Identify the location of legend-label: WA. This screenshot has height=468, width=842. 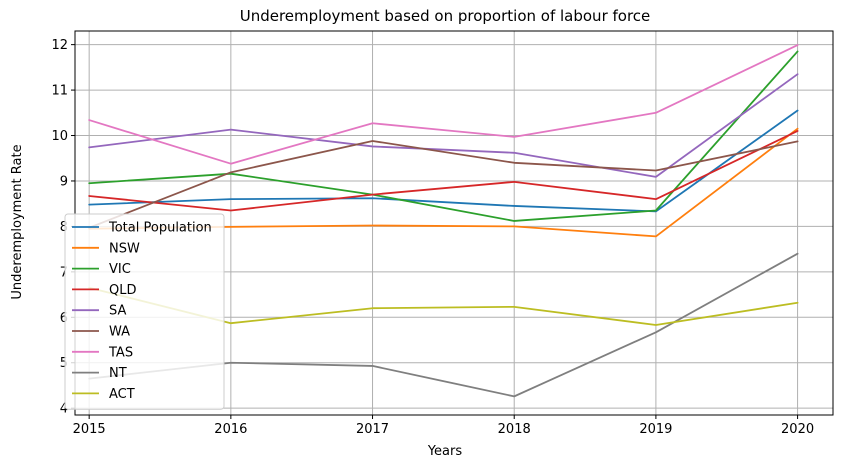
(119, 332).